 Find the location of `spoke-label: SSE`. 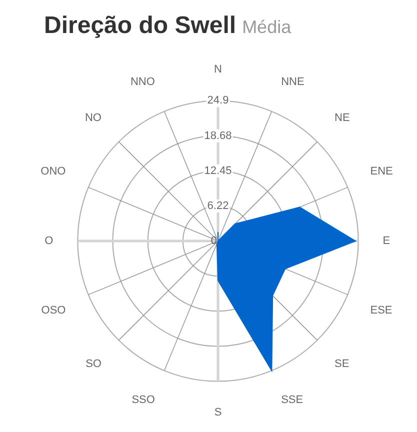

spoke-label: SSE is located at coordinates (292, 400).